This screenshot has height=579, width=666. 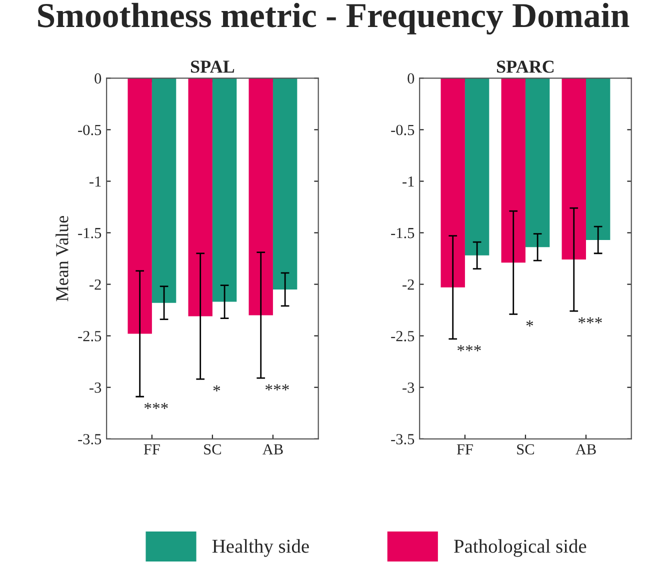 What do you see at coordinates (334, 18) in the screenshot?
I see `chart-title: Smoothness metric - Frequency Domain` at bounding box center [334, 18].